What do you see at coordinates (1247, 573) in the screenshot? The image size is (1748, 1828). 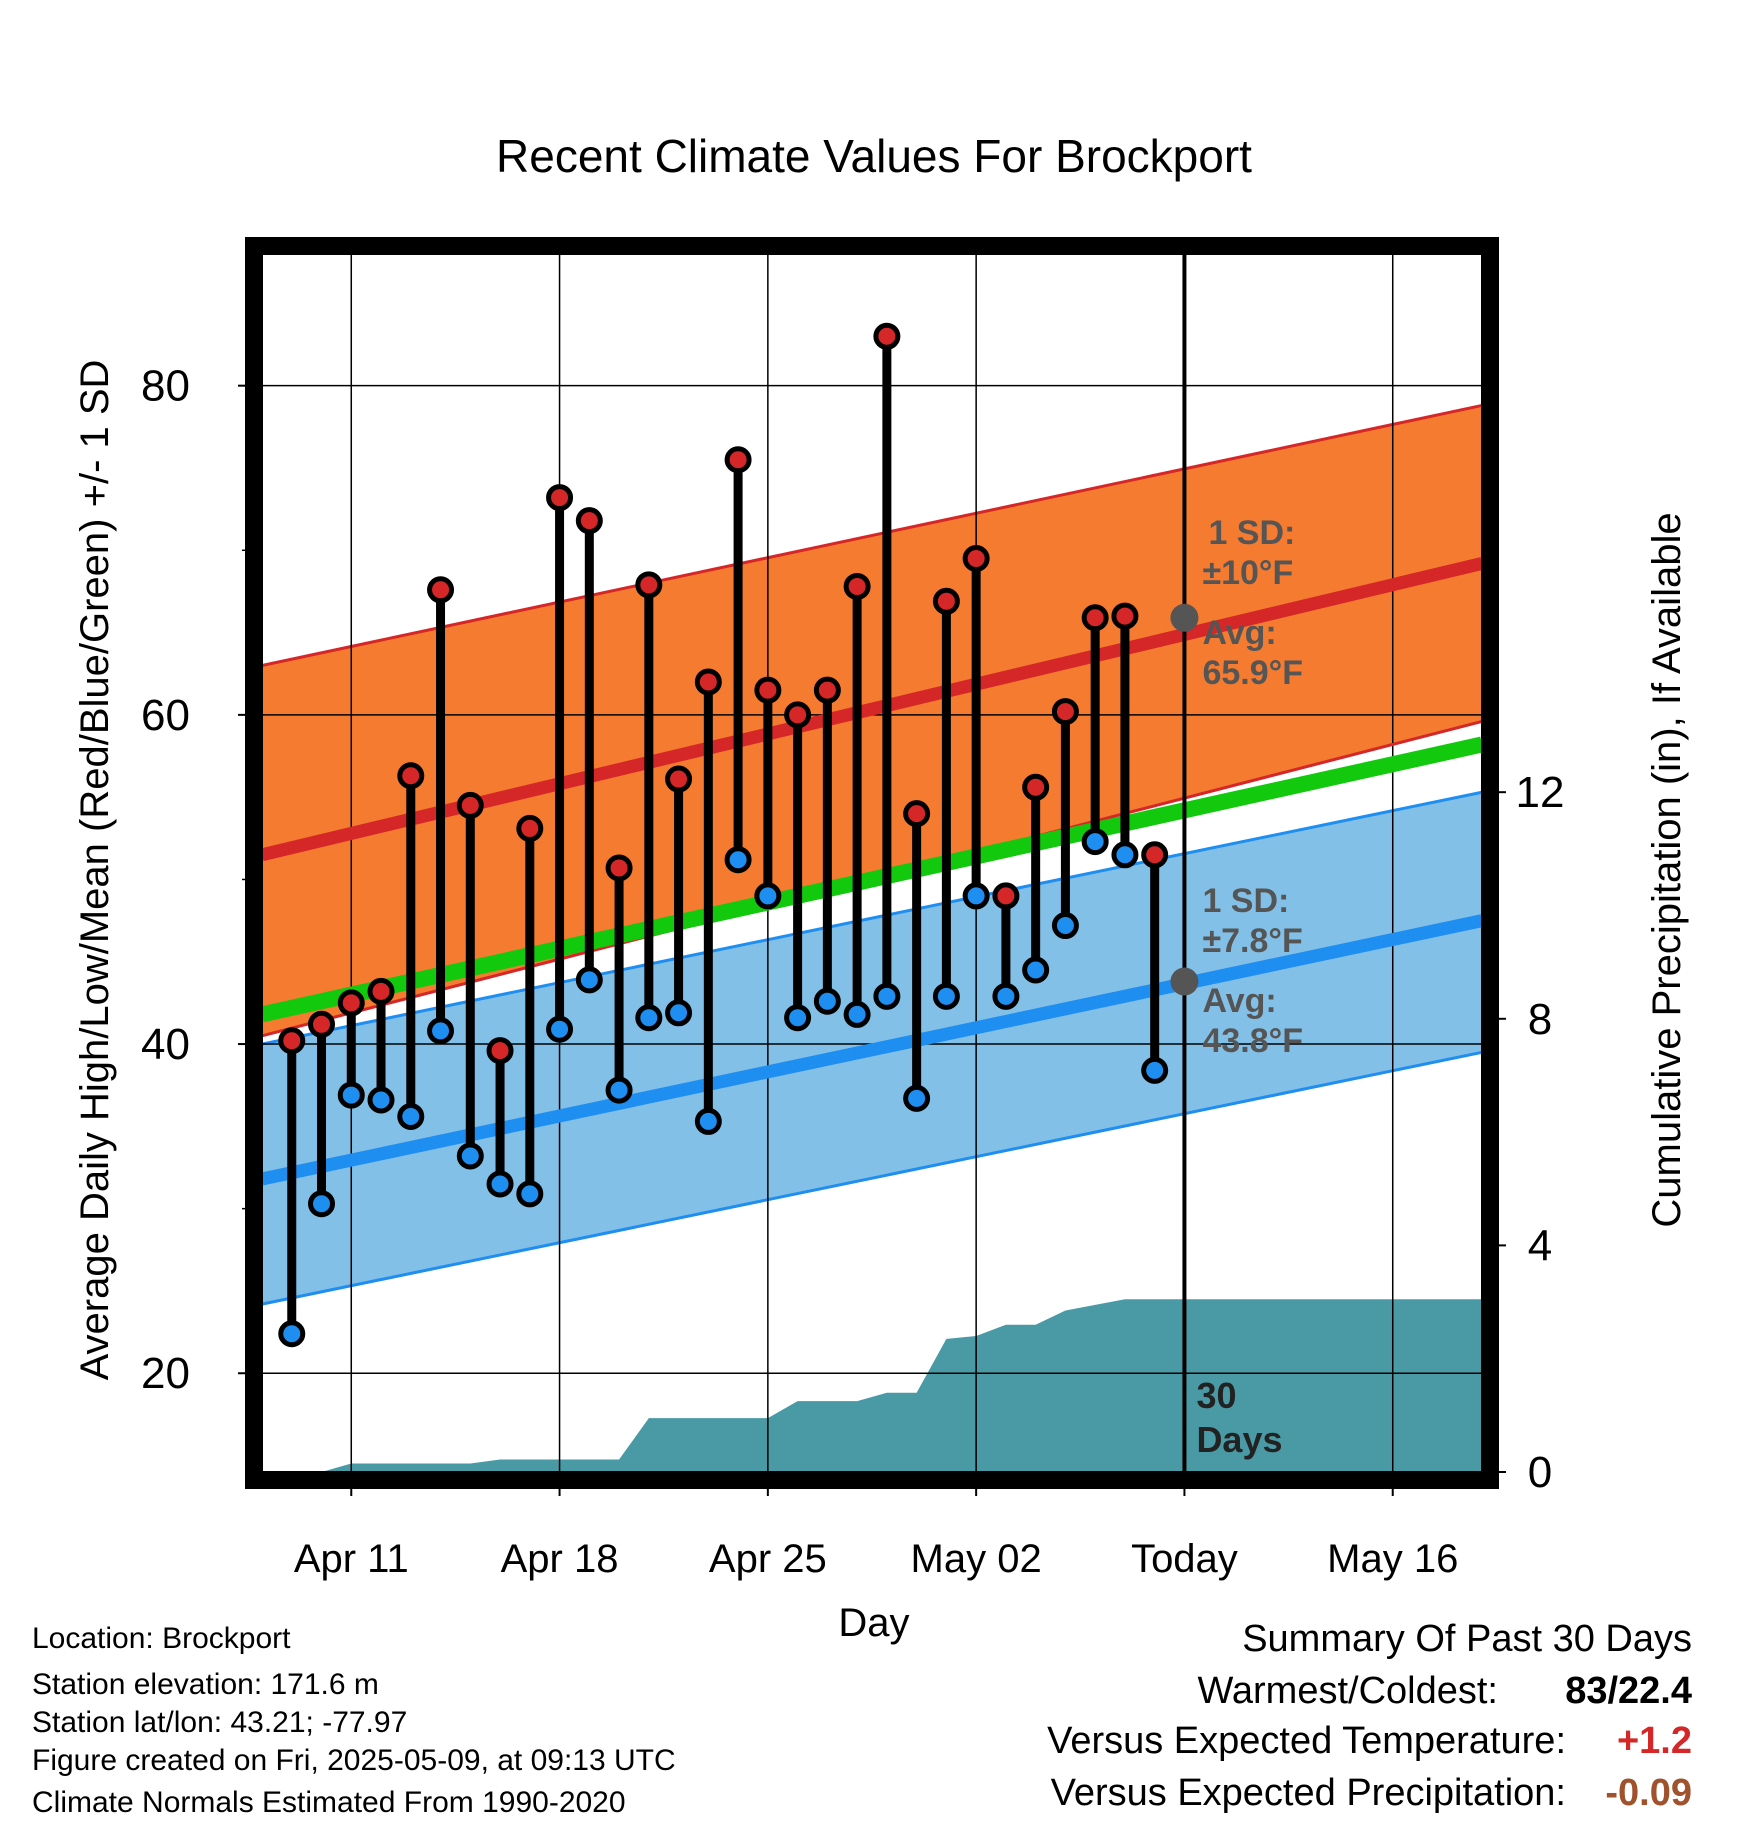 I see `high-sd-value: ±10°F` at bounding box center [1247, 573].